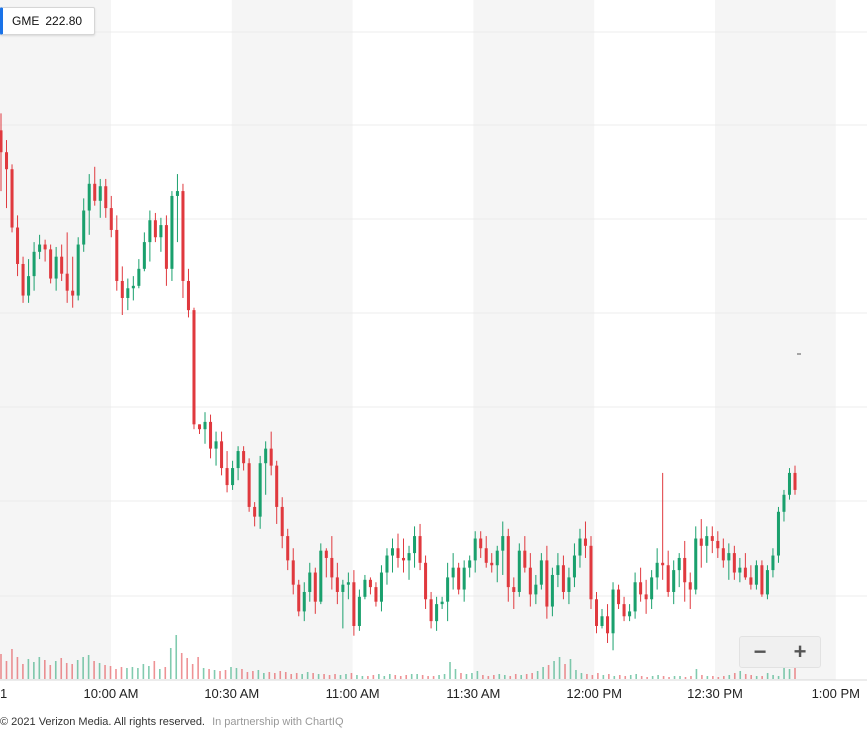 Image resolution: width=867 pixels, height=731 pixels. What do you see at coordinates (398, 657) in the screenshot?
I see `volume-bars` at bounding box center [398, 657].